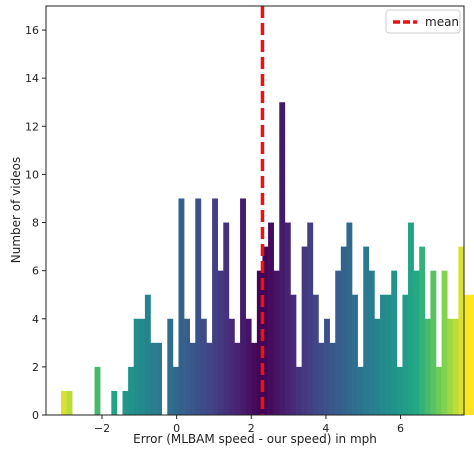 The image size is (474, 456). Describe the element at coordinates (400, 428) in the screenshot. I see `x-tick-label: 6` at that location.